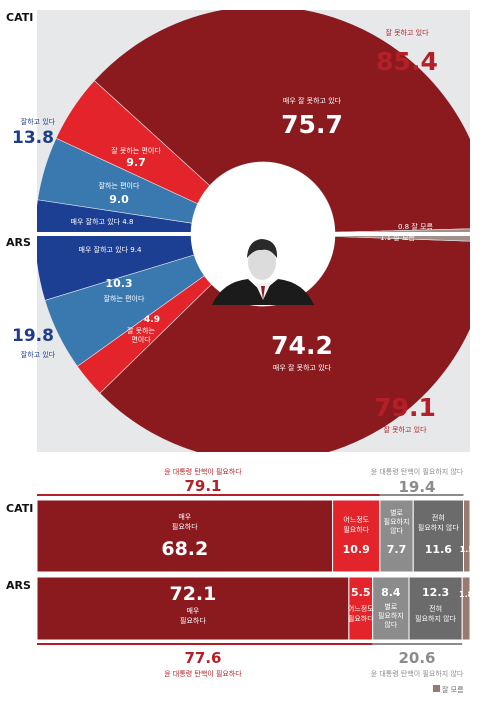 This screenshot has width=480, height=705. Describe the element at coordinates (141, 330) in the screenshot. I see `ars-somewhat-bad-label: 잘 못하는` at that location.